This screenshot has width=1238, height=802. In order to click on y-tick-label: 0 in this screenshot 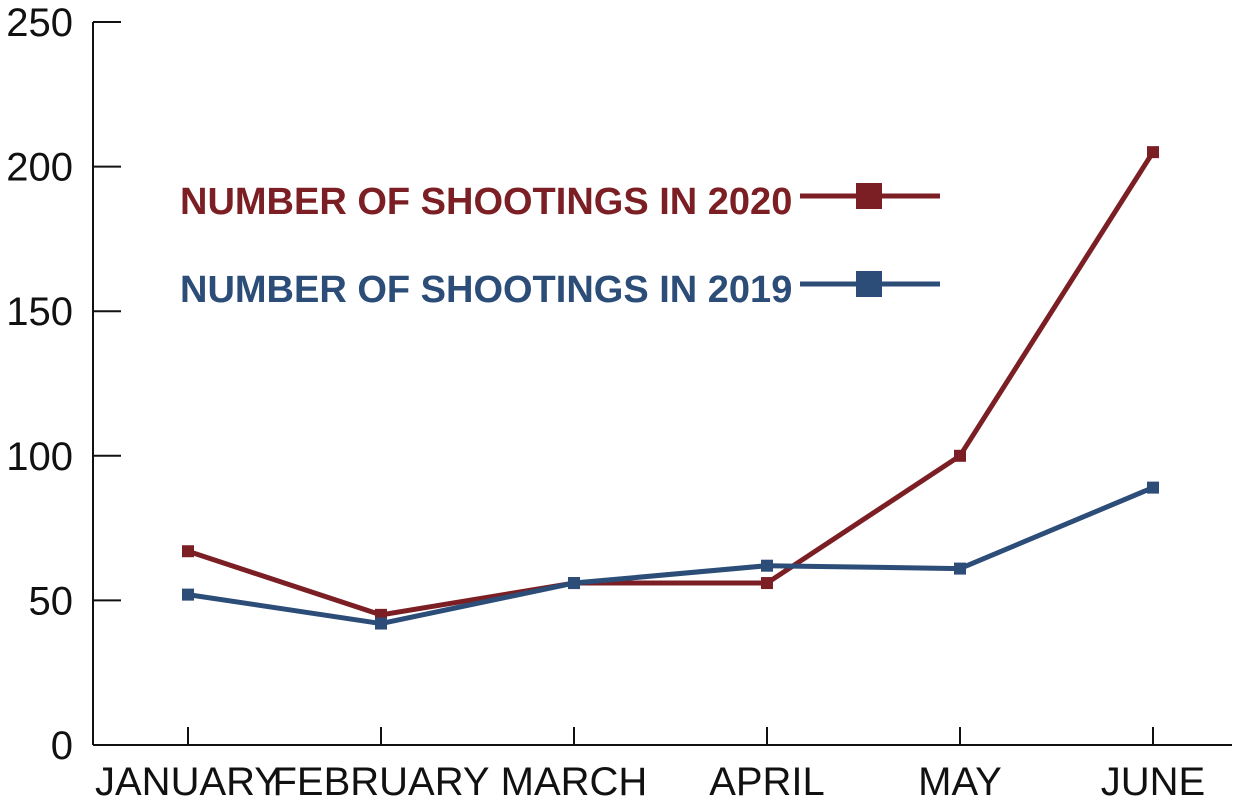, I will do `click(62, 746)`.